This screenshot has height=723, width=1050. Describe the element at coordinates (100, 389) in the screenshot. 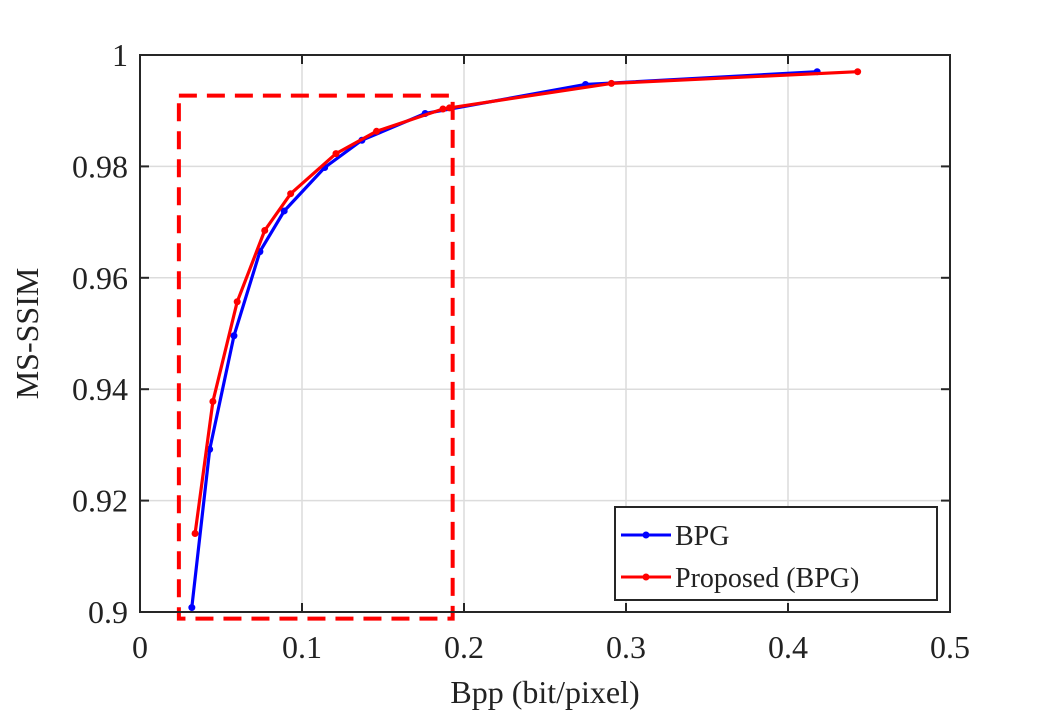

I see `y-tick-label: 0.94` at that location.